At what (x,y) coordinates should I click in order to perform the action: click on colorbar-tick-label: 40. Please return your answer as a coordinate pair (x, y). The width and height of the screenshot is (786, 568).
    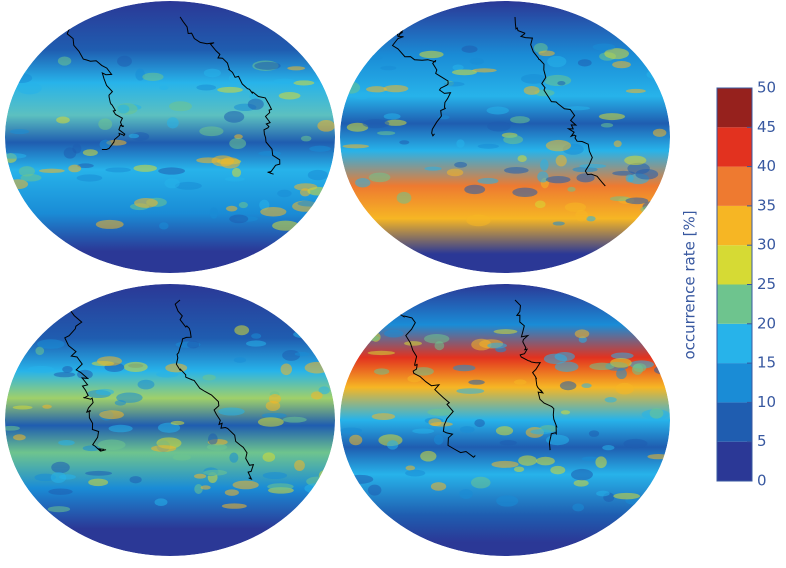
    Looking at the image, I should click on (766, 166).